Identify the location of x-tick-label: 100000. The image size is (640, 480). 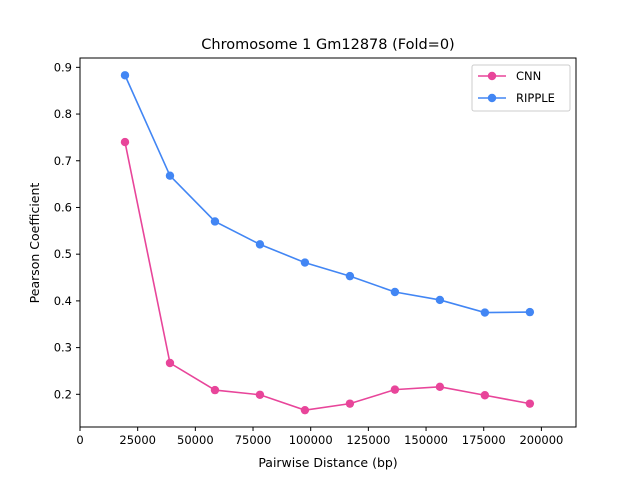
(311, 440).